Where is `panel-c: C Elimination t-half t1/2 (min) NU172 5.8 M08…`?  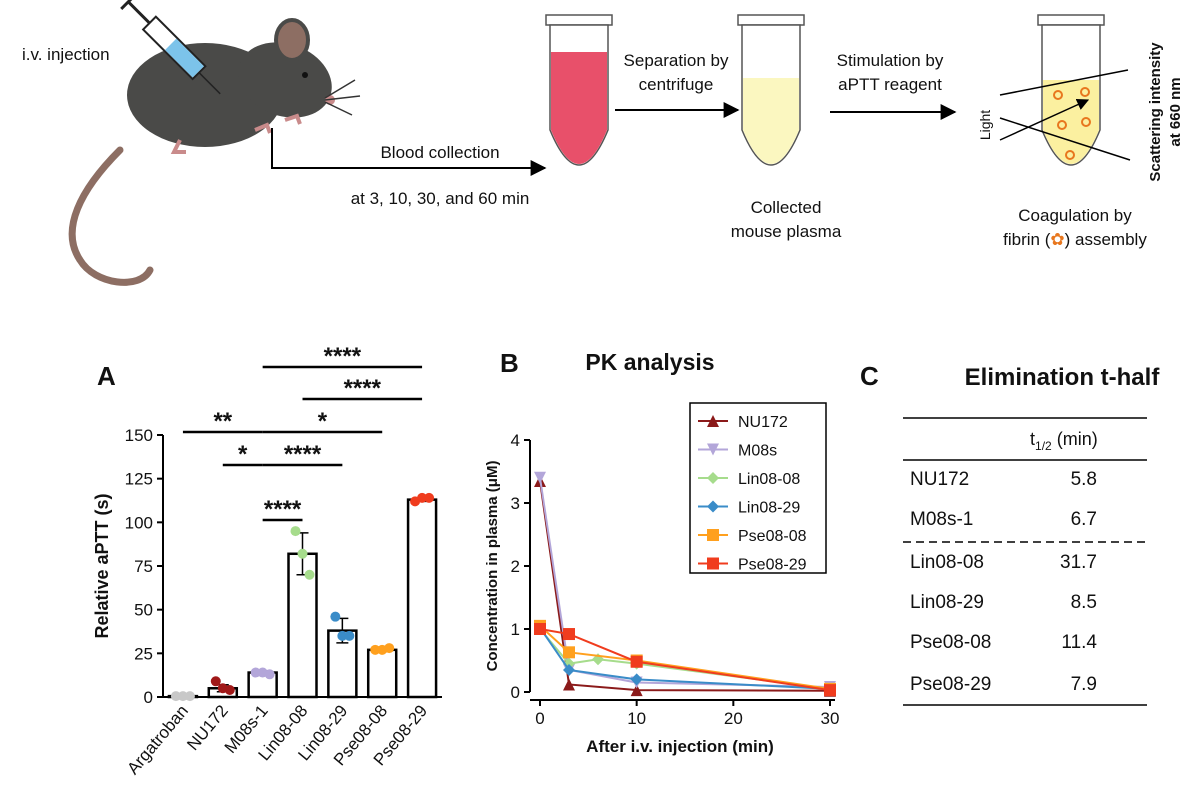 panel-c: C Elimination t-half t1/2 (min) NU172 5.8 M08… is located at coordinates (1010, 533).